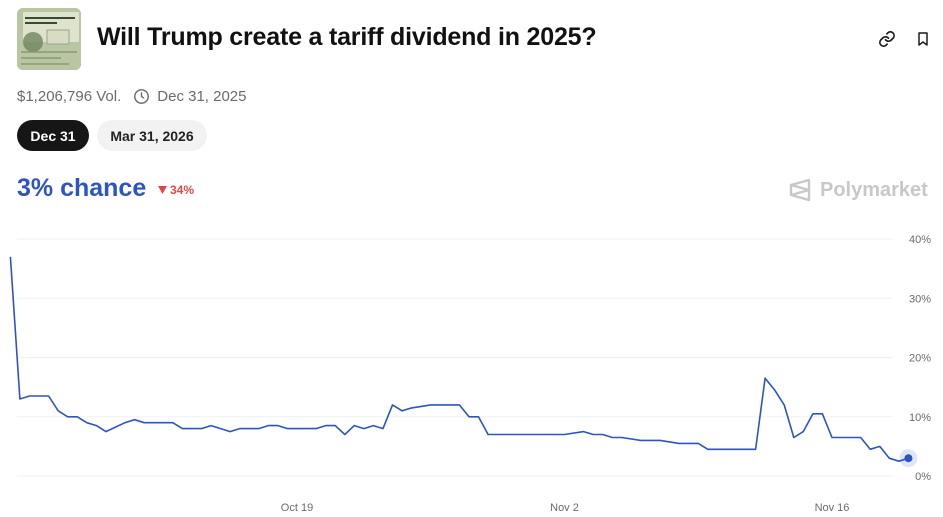  I want to click on y-tick-label: 10%, so click(920, 418).